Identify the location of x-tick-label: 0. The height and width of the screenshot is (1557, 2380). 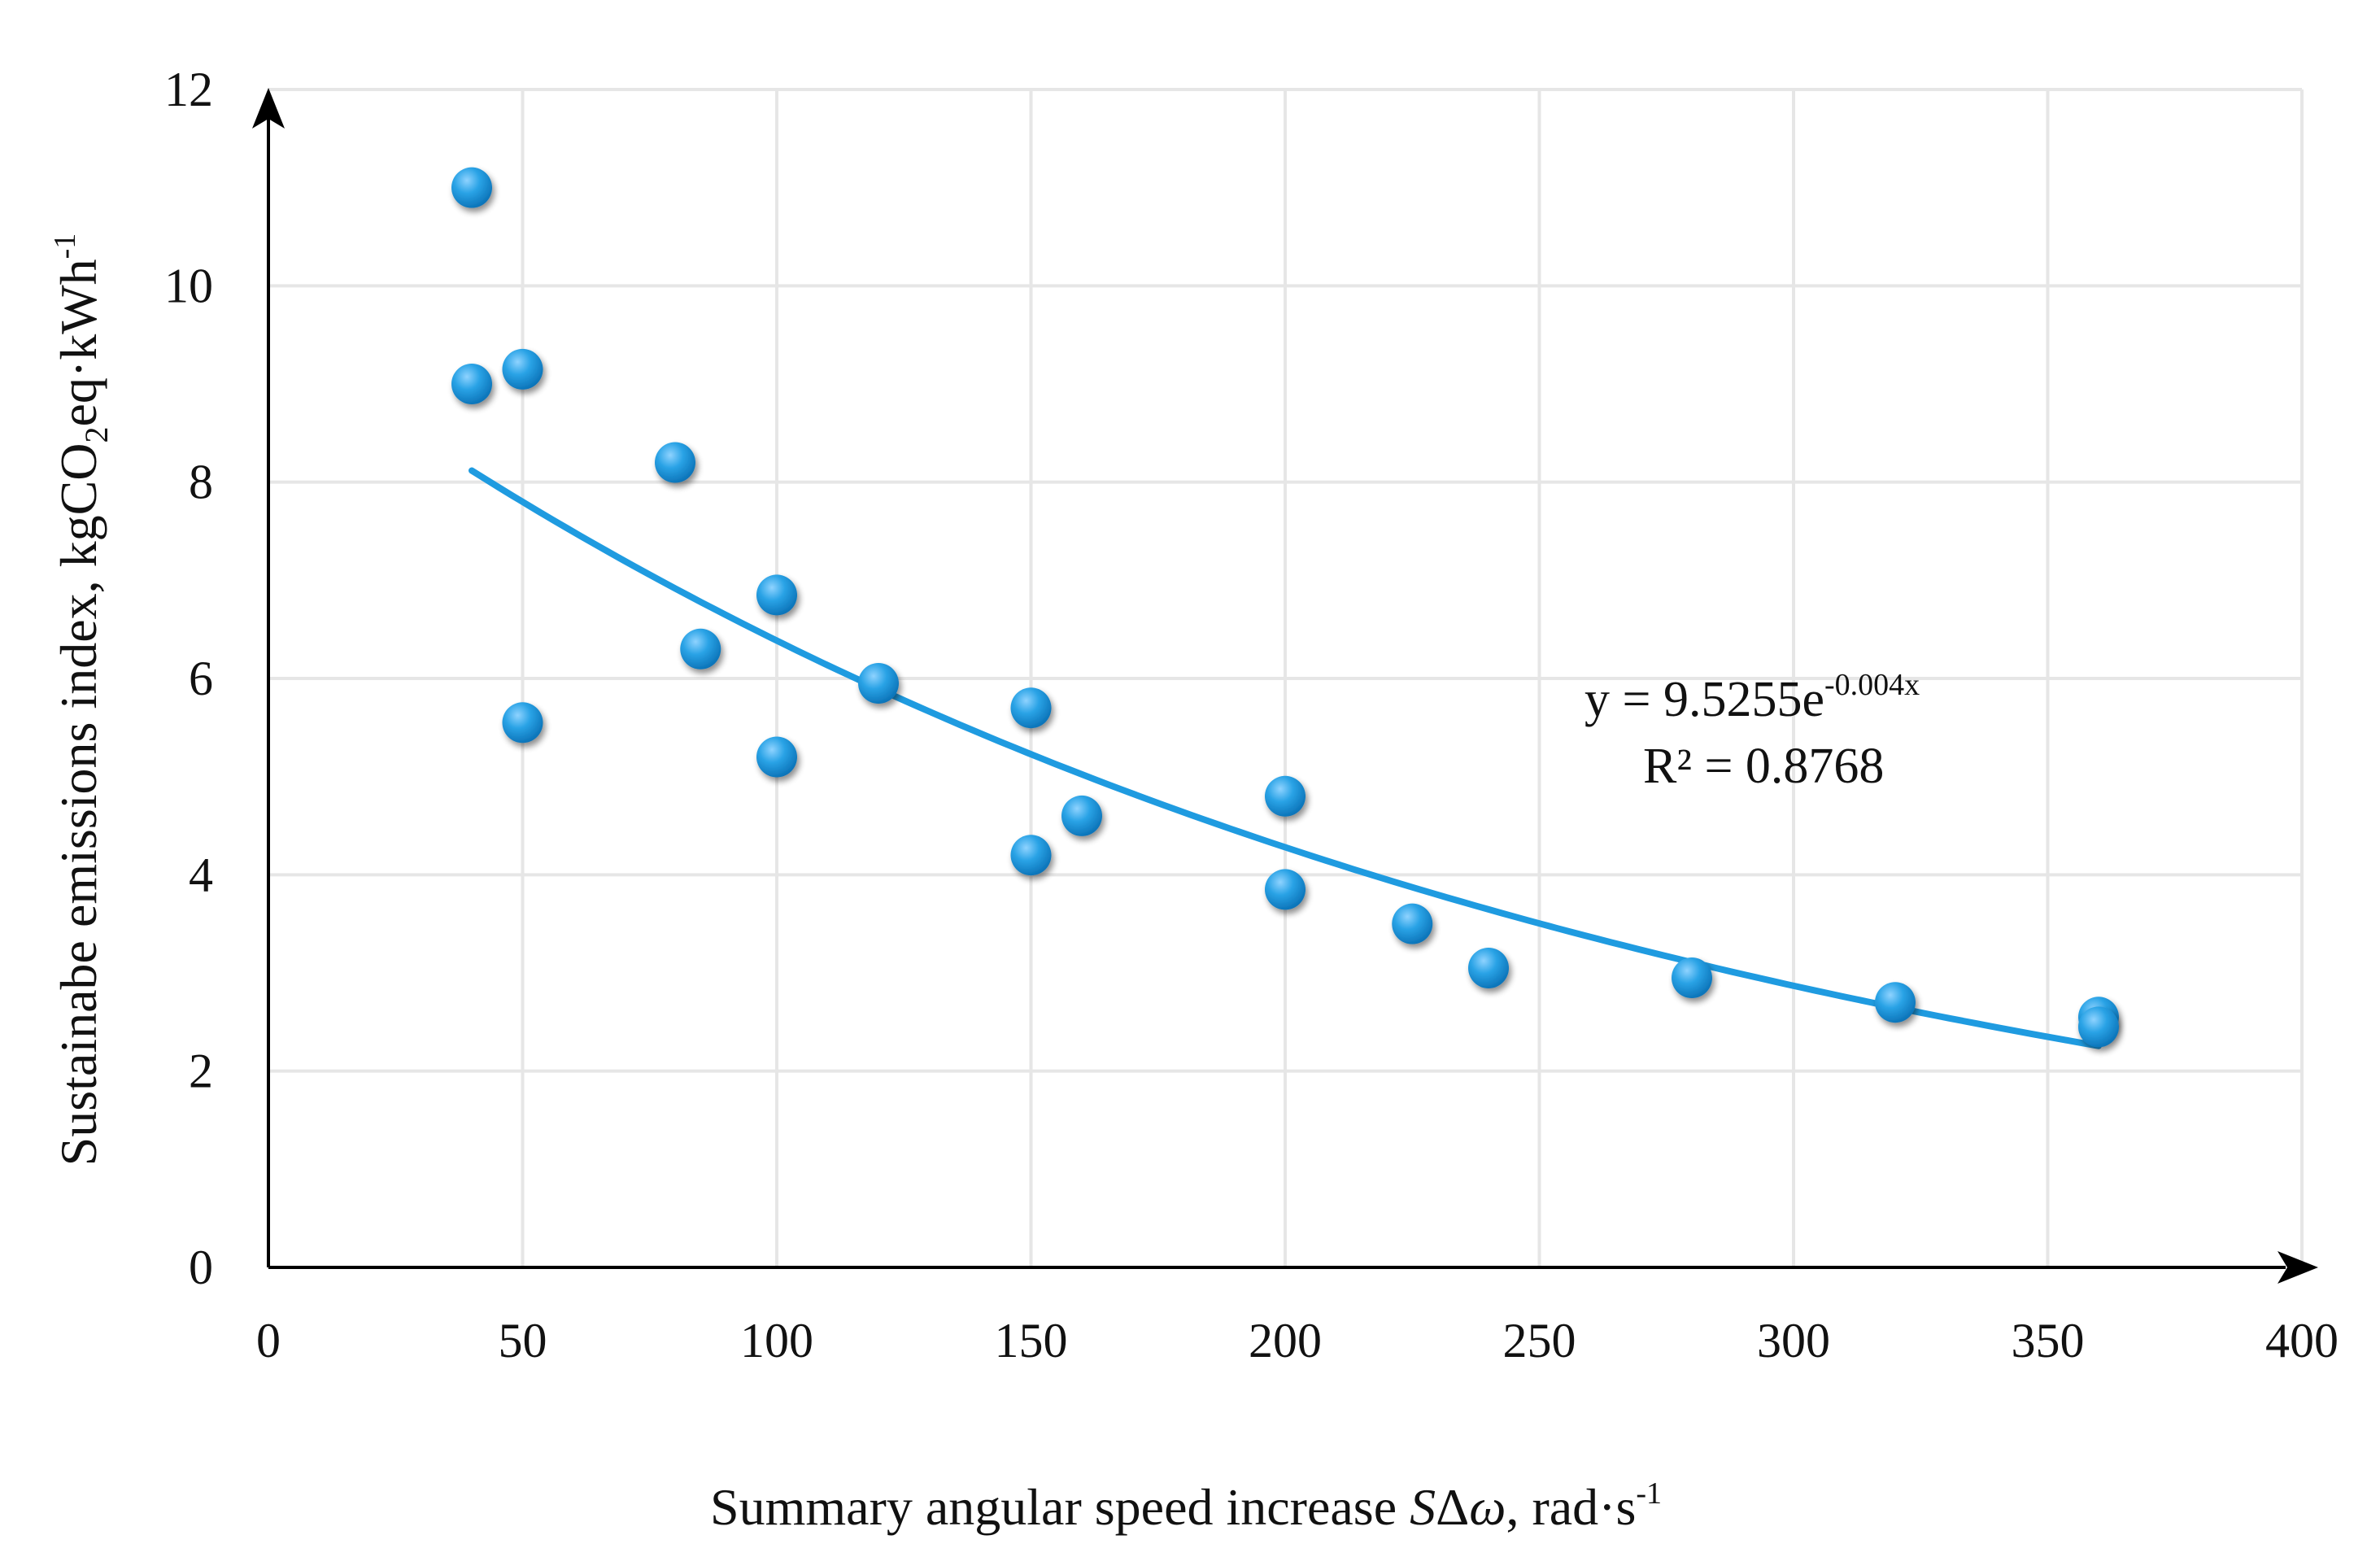
(269, 1340).